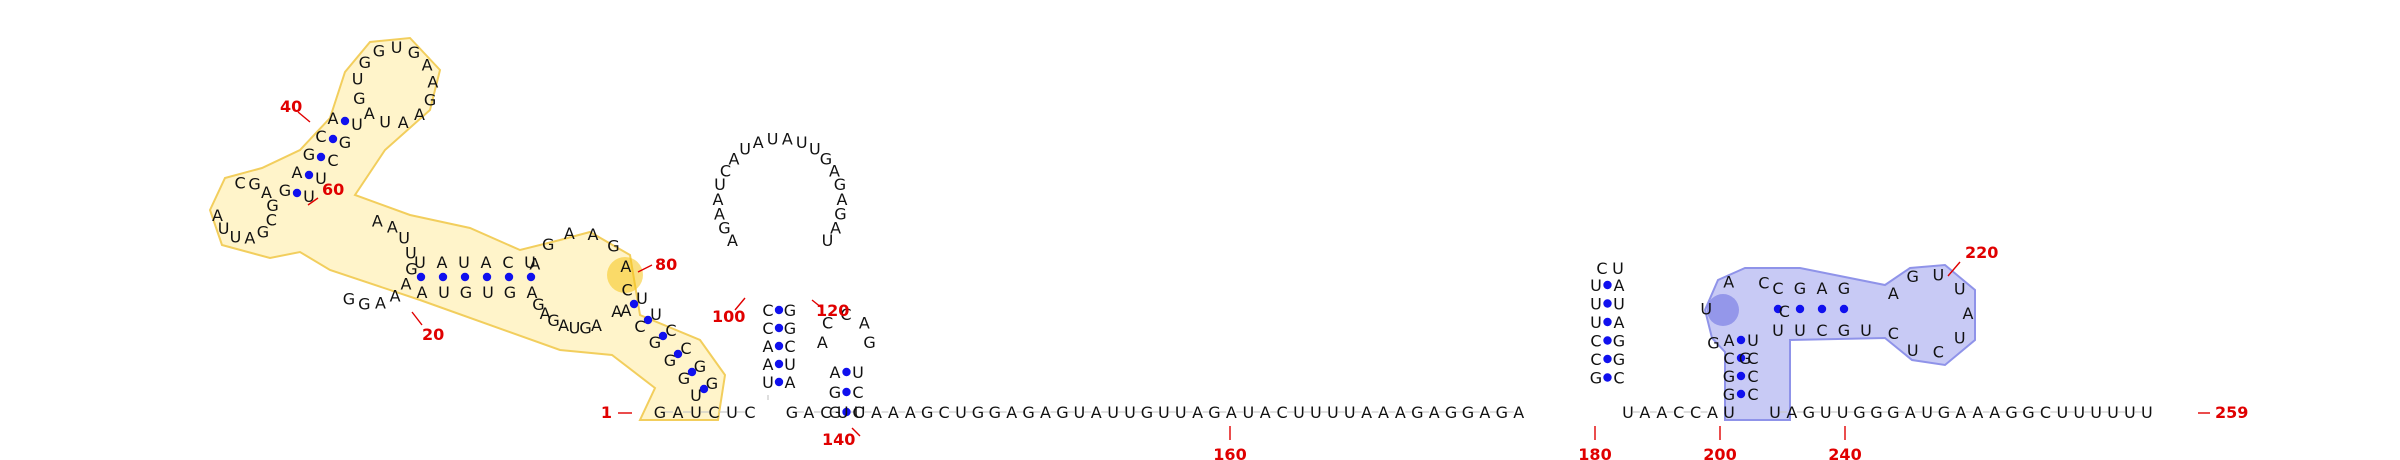 This screenshot has width=2400, height=460. I want to click on position-label-140: 140, so click(838, 439).